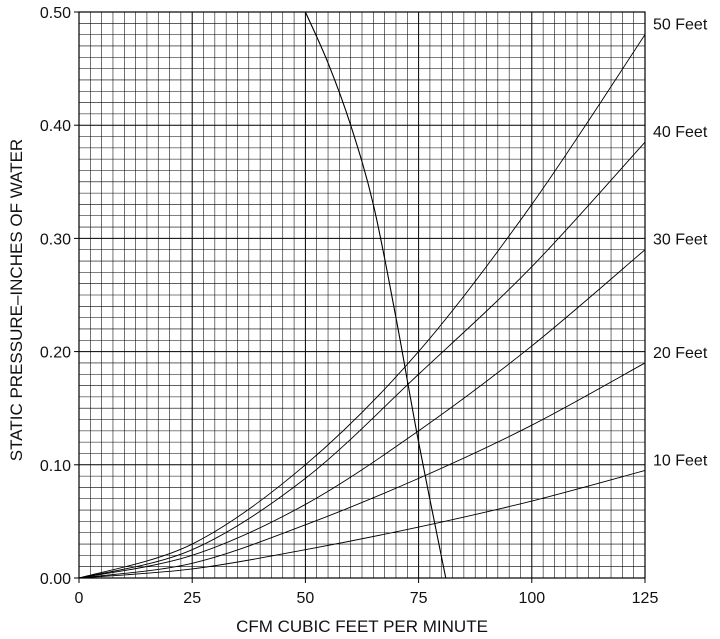 This screenshot has width=720, height=639. Describe the element at coordinates (55, 579) in the screenshot. I see `y-tick-label: 0.00` at that location.